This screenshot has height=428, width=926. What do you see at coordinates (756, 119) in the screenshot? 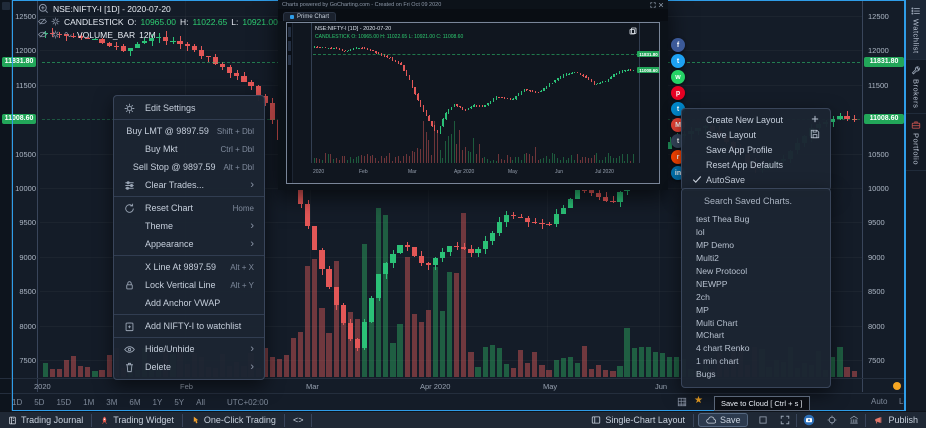
I see `menu-item-create-layout: Create New Layout` at bounding box center [756, 119].